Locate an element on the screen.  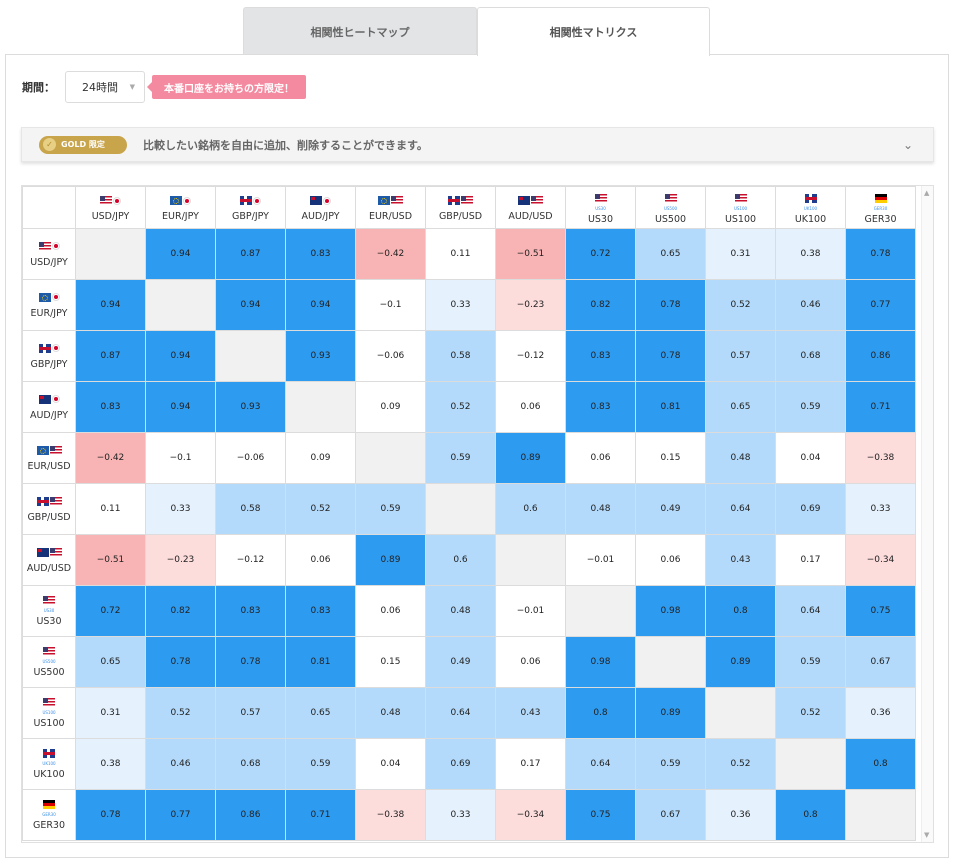
row-header: AUD/USD is located at coordinates (49, 560).